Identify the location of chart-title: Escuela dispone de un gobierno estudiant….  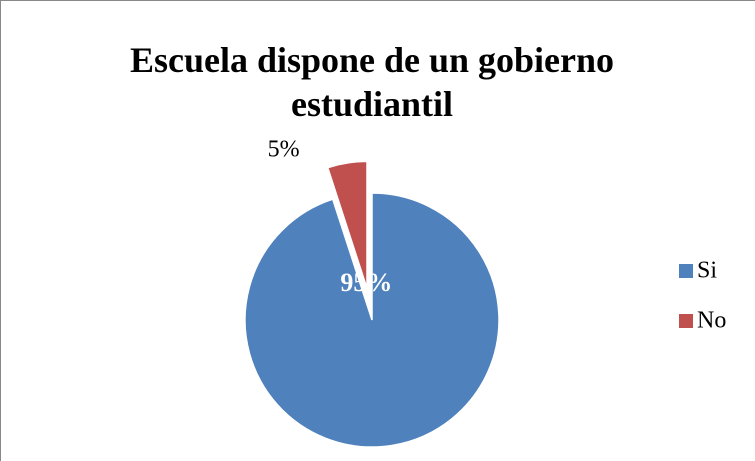
(372, 82).